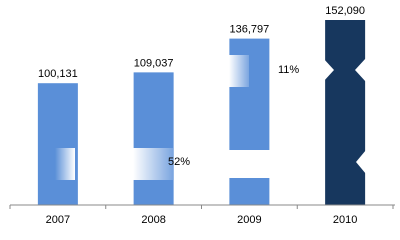 This screenshot has height=240, width=400. What do you see at coordinates (250, 164) in the screenshot?
I see `break-gap` at bounding box center [250, 164].